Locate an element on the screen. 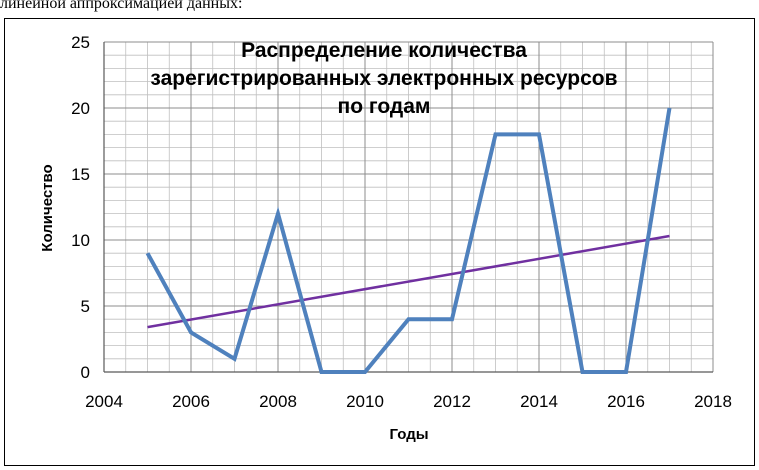 The width and height of the screenshot is (759, 470). y-tick-label: 20 is located at coordinates (80, 108).